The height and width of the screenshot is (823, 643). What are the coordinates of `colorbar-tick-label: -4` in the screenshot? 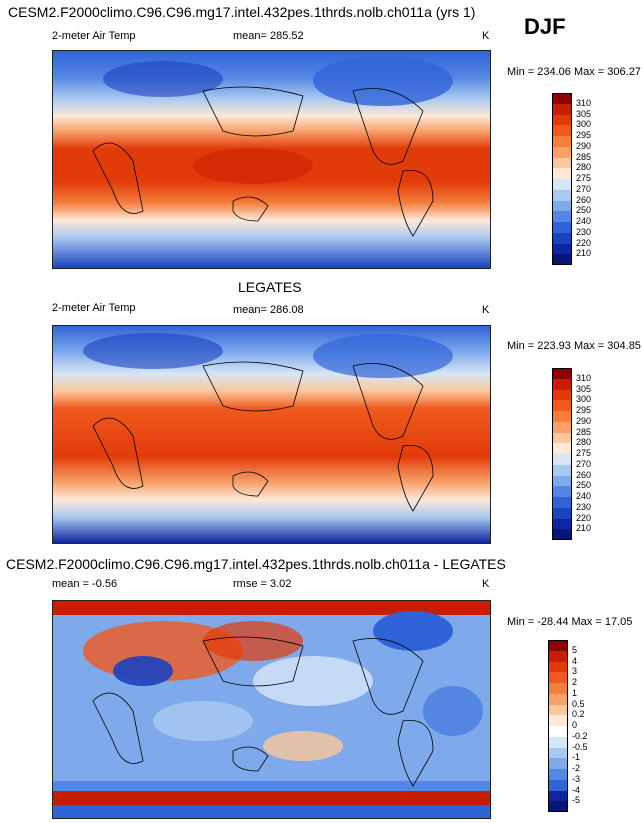 It's located at (576, 789).